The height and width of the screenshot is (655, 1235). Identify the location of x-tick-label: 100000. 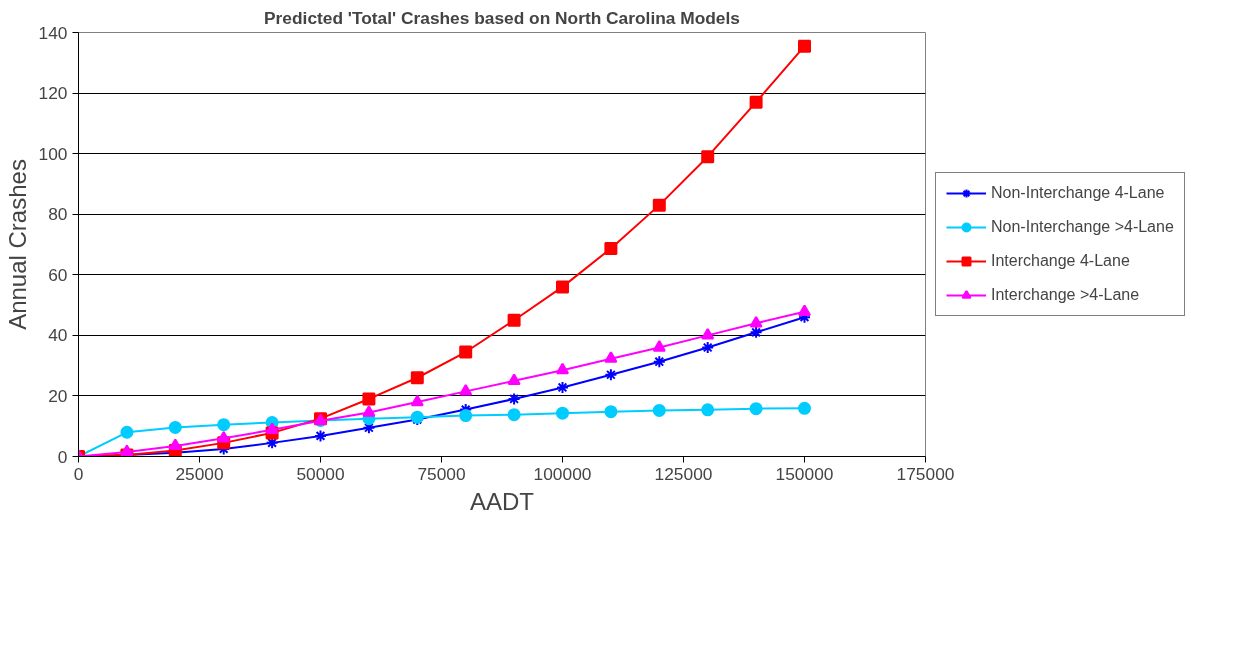
(562, 473).